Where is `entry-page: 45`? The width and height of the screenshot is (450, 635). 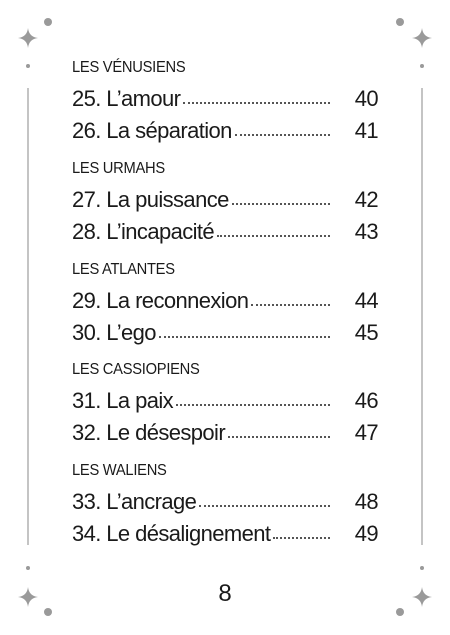
entry-page: 45 is located at coordinates (366, 332).